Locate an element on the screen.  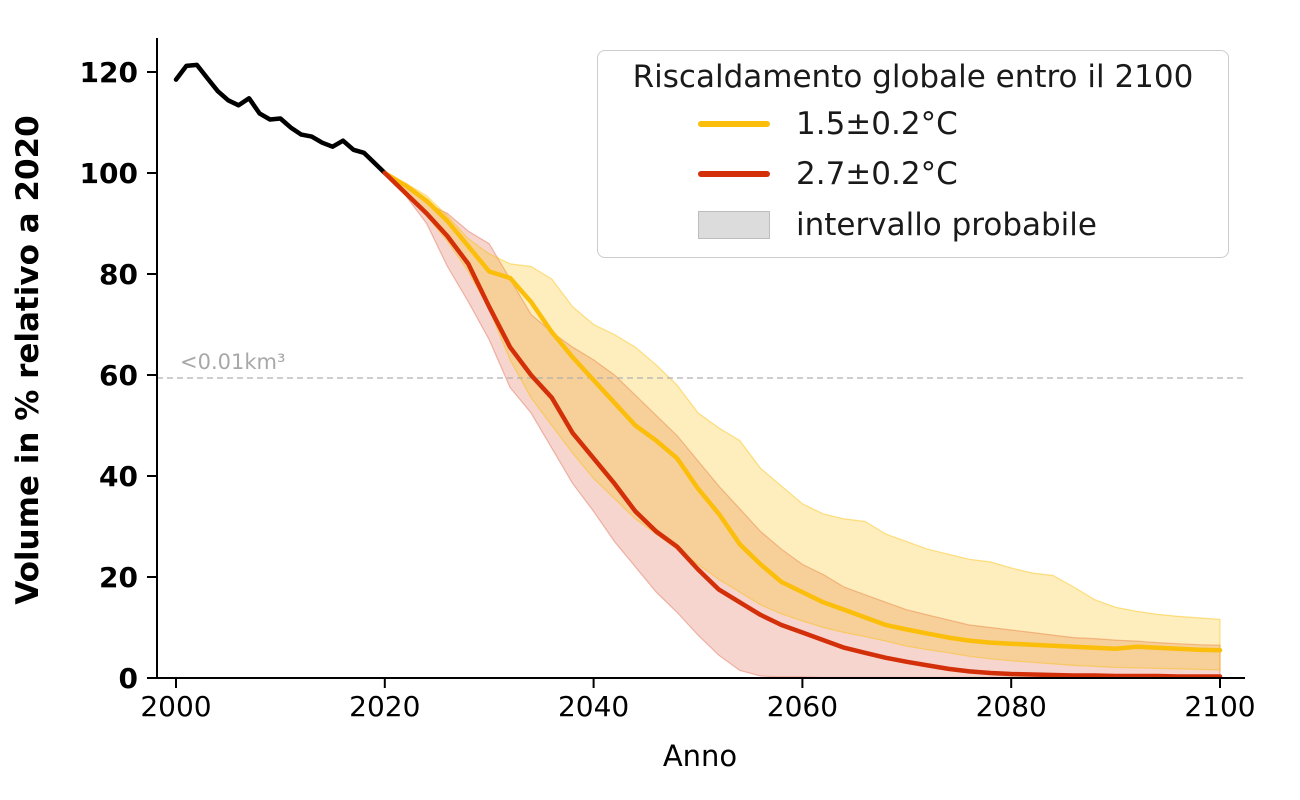
x-tick-label: 2080 is located at coordinates (1011, 706).